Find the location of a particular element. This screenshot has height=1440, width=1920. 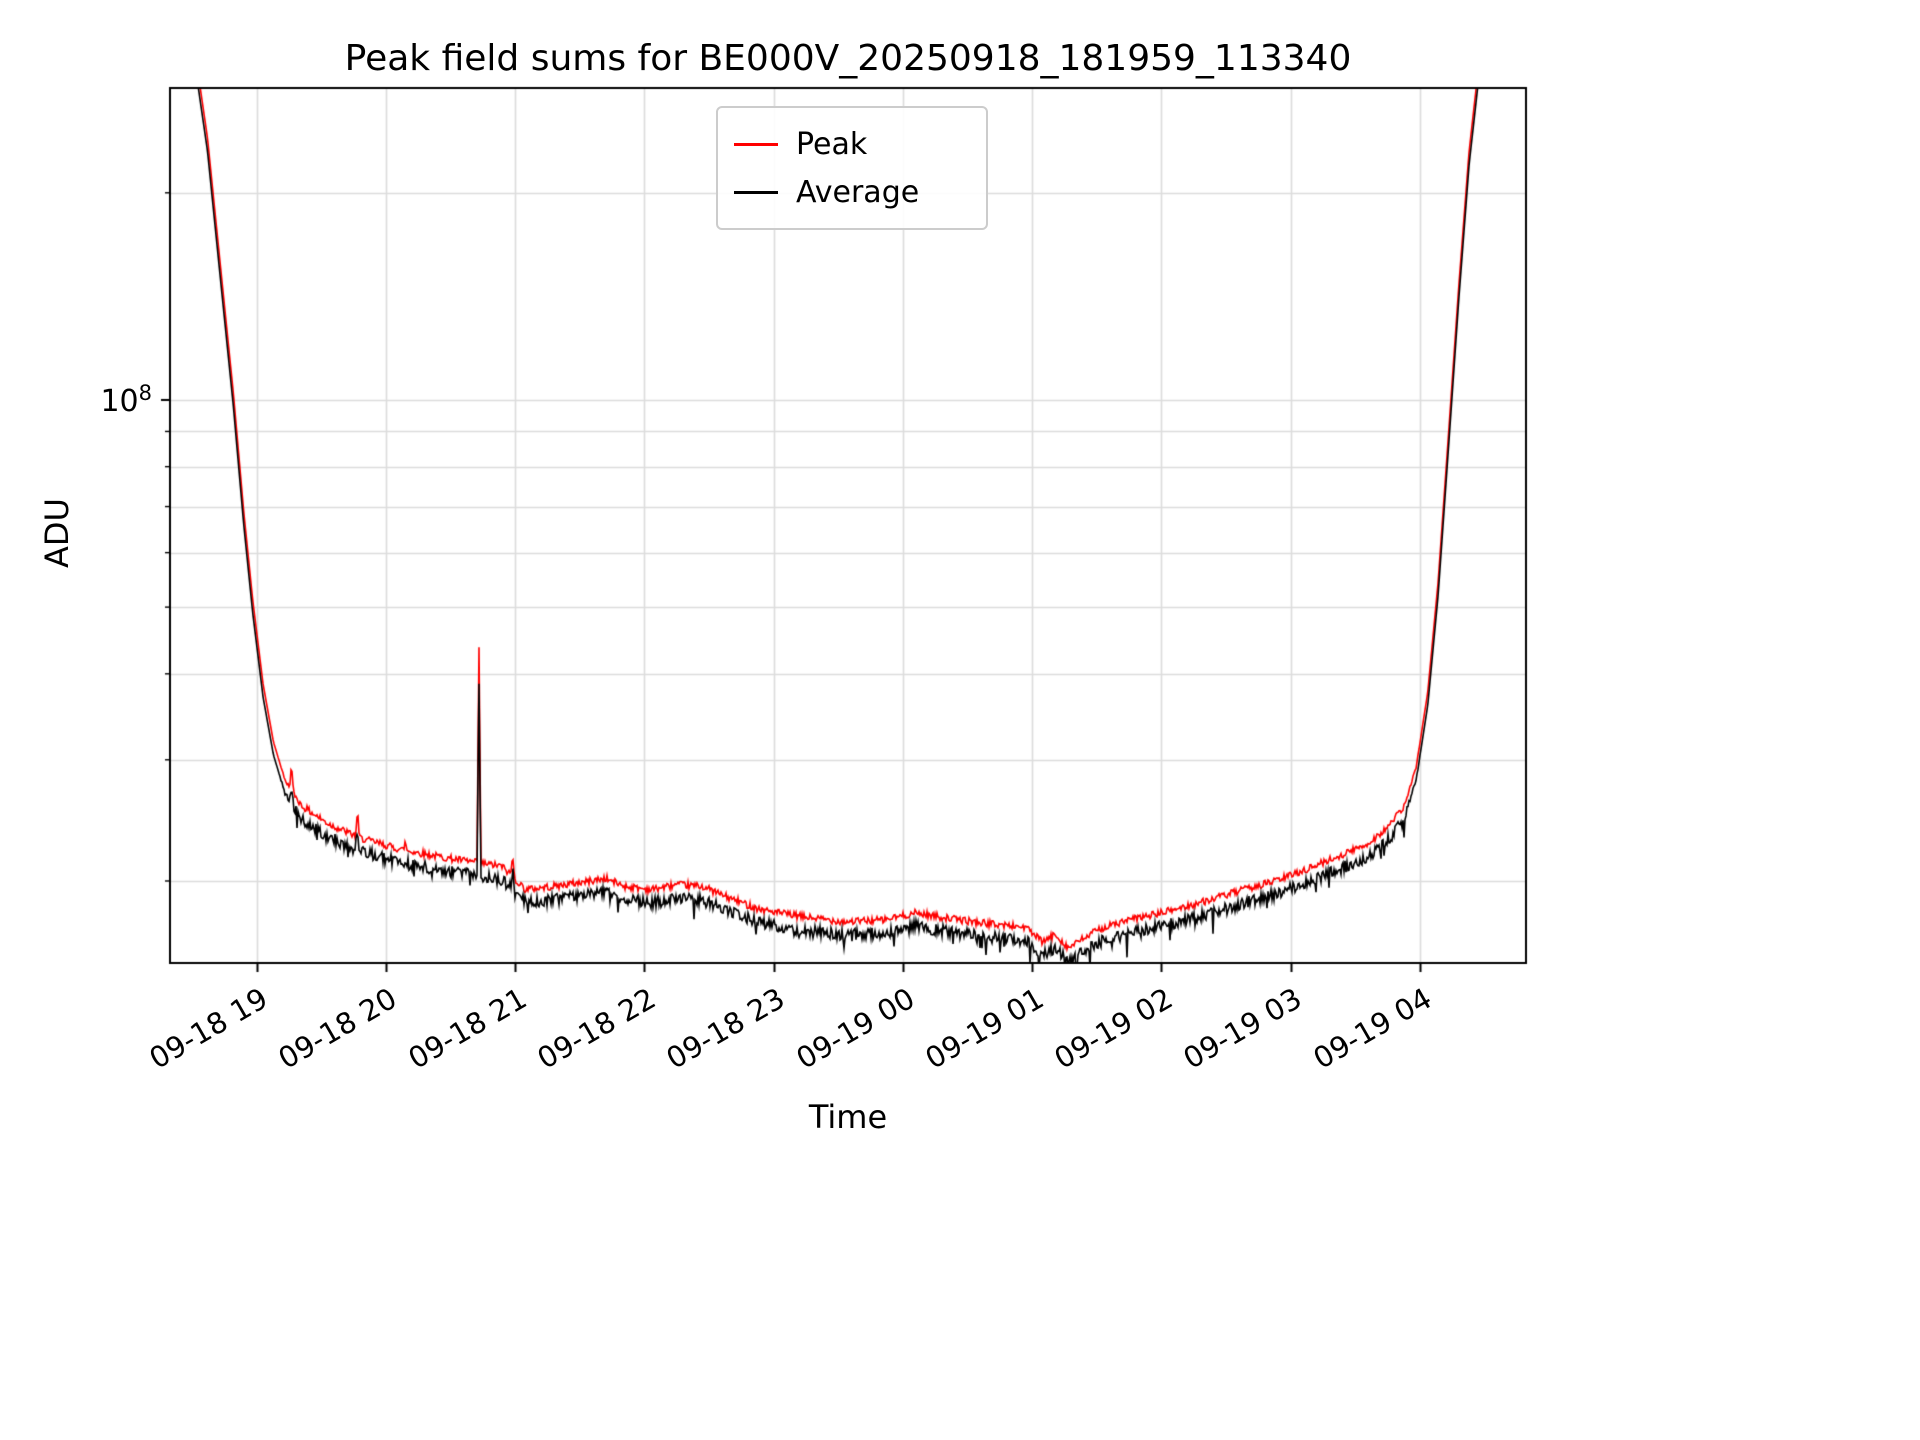

y-major-tick-label: 108 is located at coordinates (126, 400).